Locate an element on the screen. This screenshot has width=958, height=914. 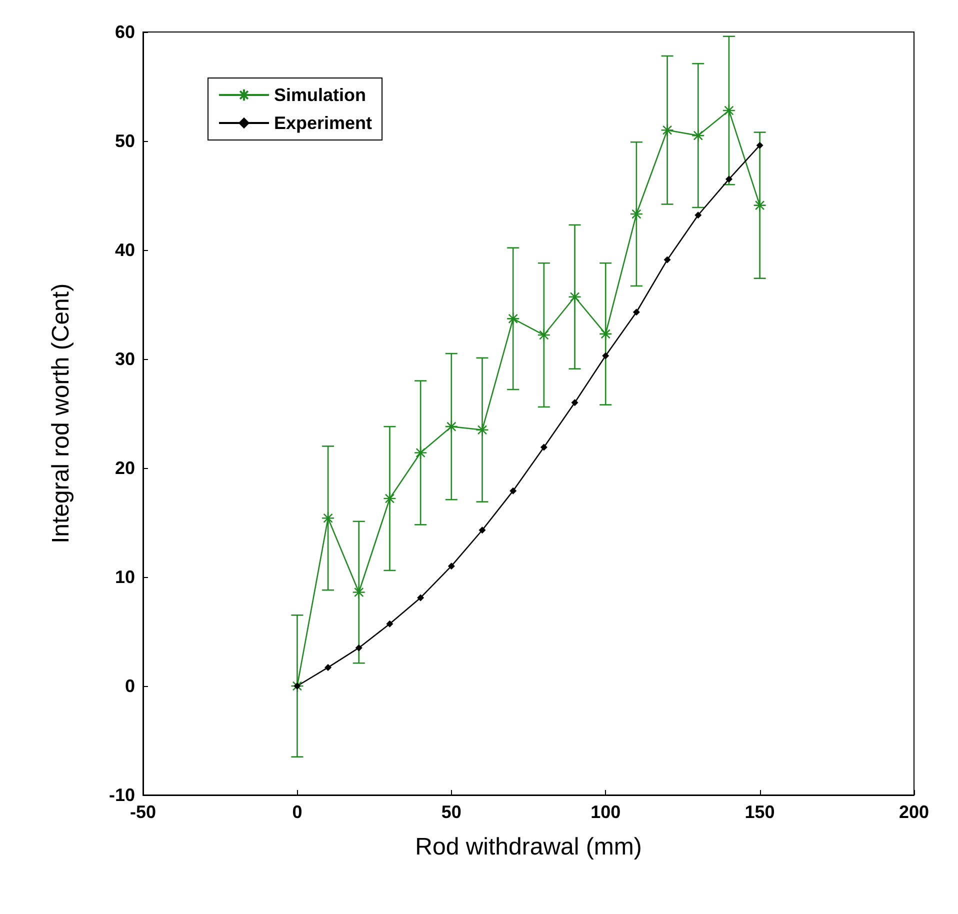
y-tick-label: 30 is located at coordinates (124, 359).